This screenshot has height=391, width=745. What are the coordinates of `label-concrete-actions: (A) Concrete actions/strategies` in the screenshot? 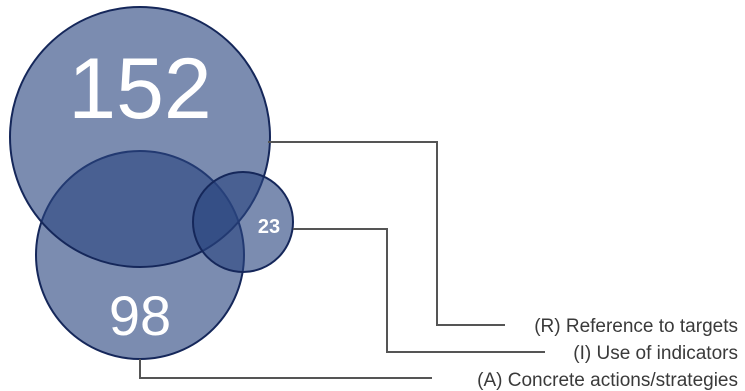 It's located at (607, 380).